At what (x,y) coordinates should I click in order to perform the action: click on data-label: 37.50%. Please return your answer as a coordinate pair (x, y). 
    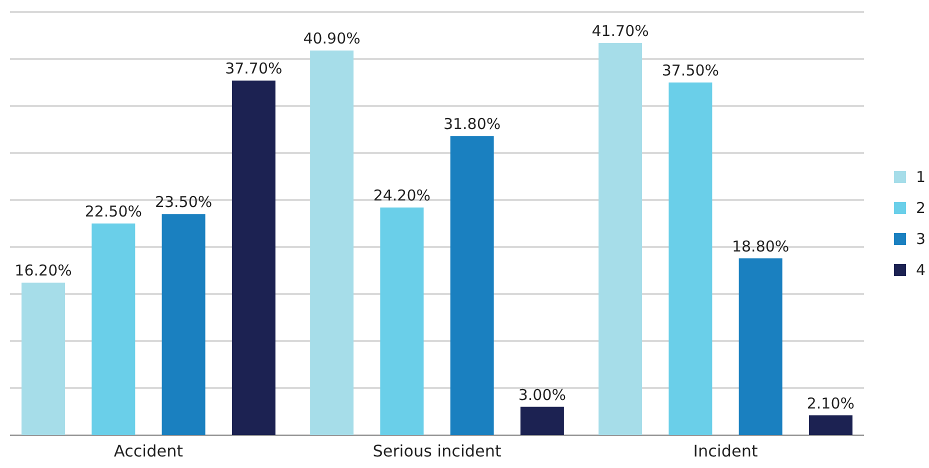
    Looking at the image, I should click on (691, 71).